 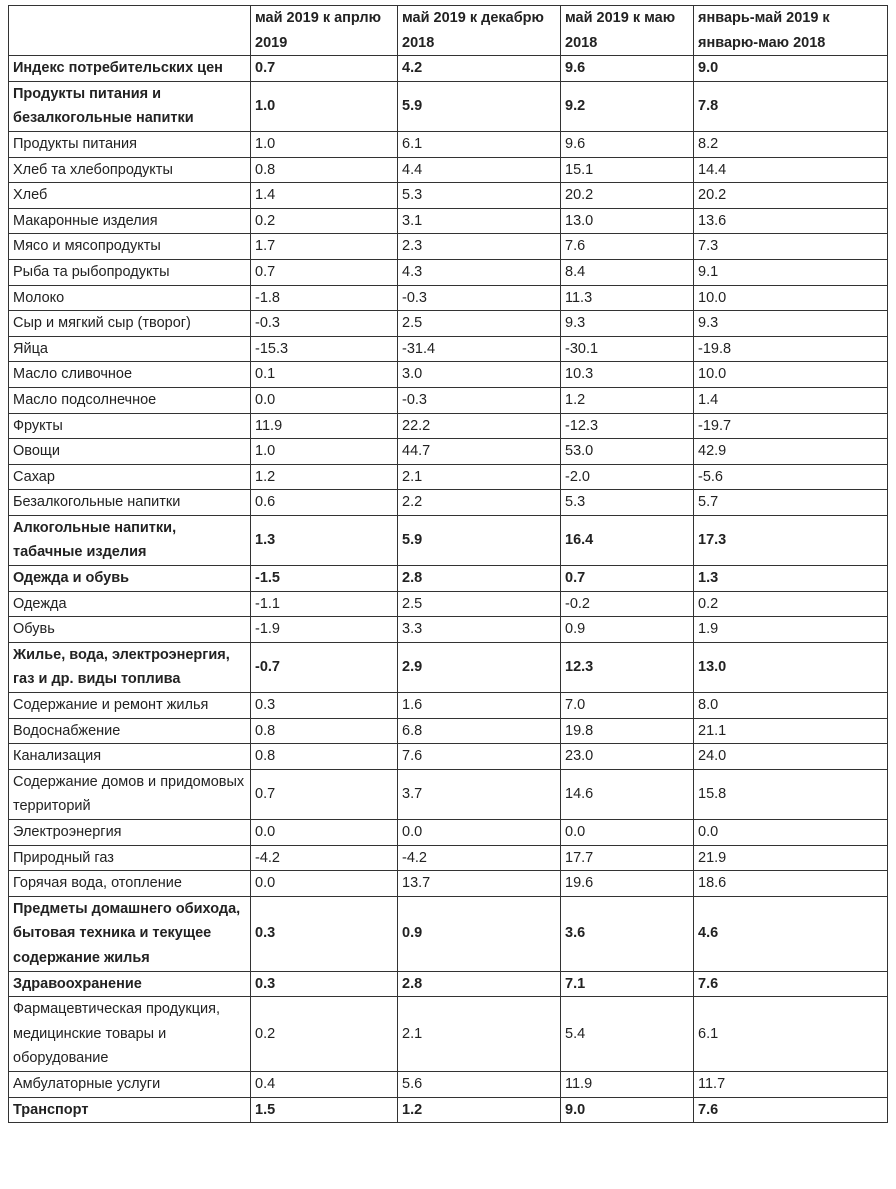 What do you see at coordinates (479, 794) in the screenshot?
I see `value-cell: 3.7` at bounding box center [479, 794].